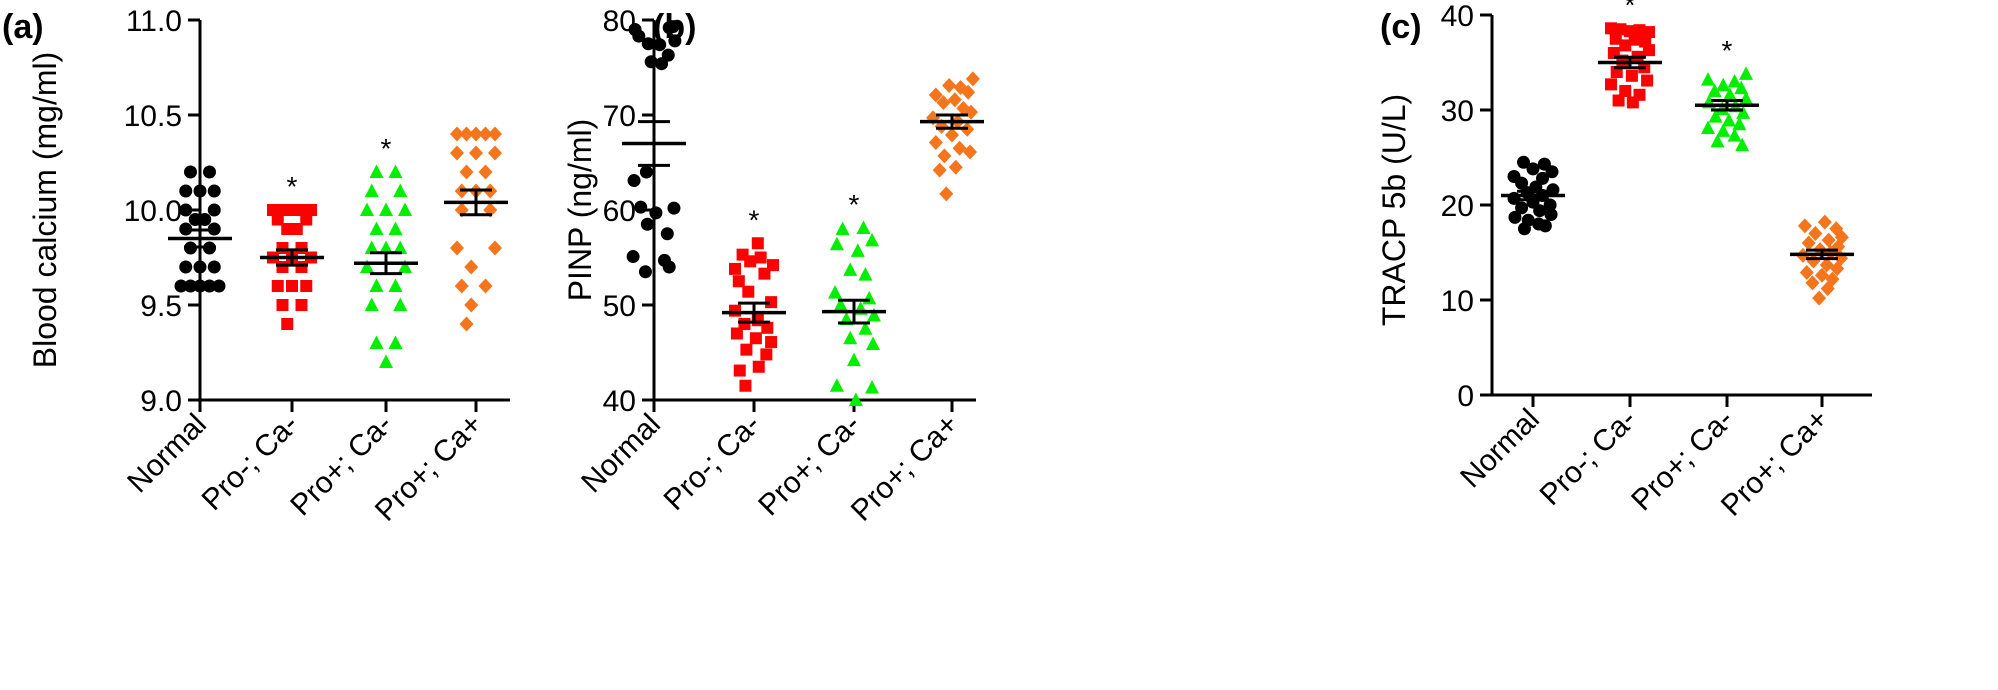 The height and width of the screenshot is (690, 1998). What do you see at coordinates (1457, 206) in the screenshot?
I see `y-tick-label: 20` at bounding box center [1457, 206].